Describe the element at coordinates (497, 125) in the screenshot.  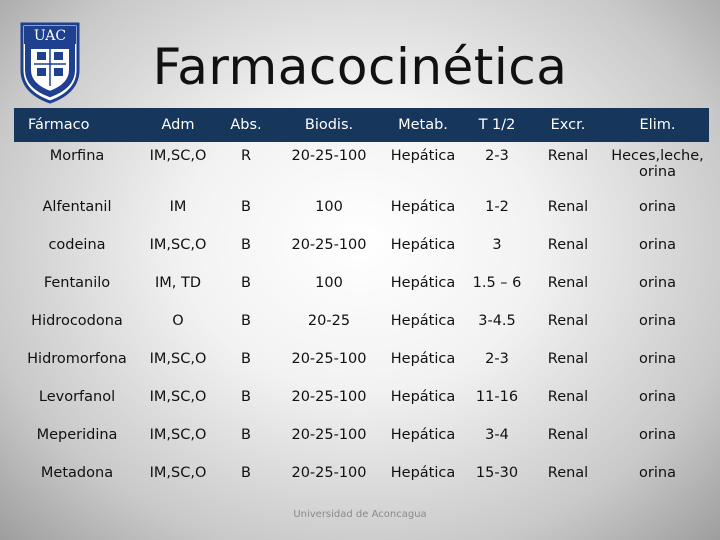
I see `column-header: T 1/2` at that location.